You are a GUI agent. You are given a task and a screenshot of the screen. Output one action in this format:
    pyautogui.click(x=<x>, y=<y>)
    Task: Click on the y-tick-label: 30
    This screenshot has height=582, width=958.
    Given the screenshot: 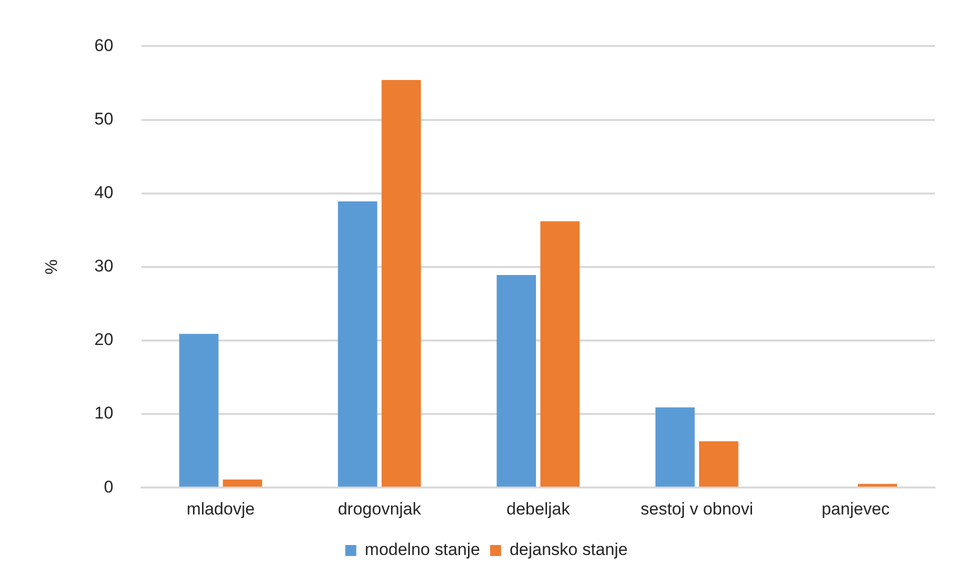 What is the action you would take?
    pyautogui.click(x=104, y=266)
    